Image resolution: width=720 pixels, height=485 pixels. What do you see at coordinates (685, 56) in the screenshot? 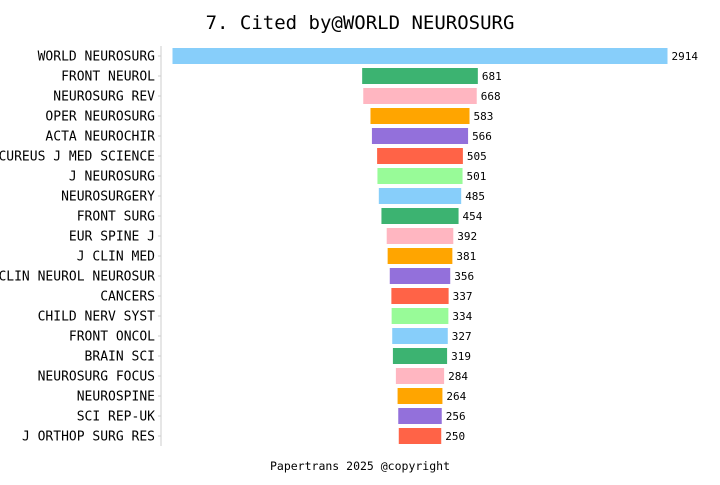
I see `value-label: 2914` at bounding box center [685, 56].